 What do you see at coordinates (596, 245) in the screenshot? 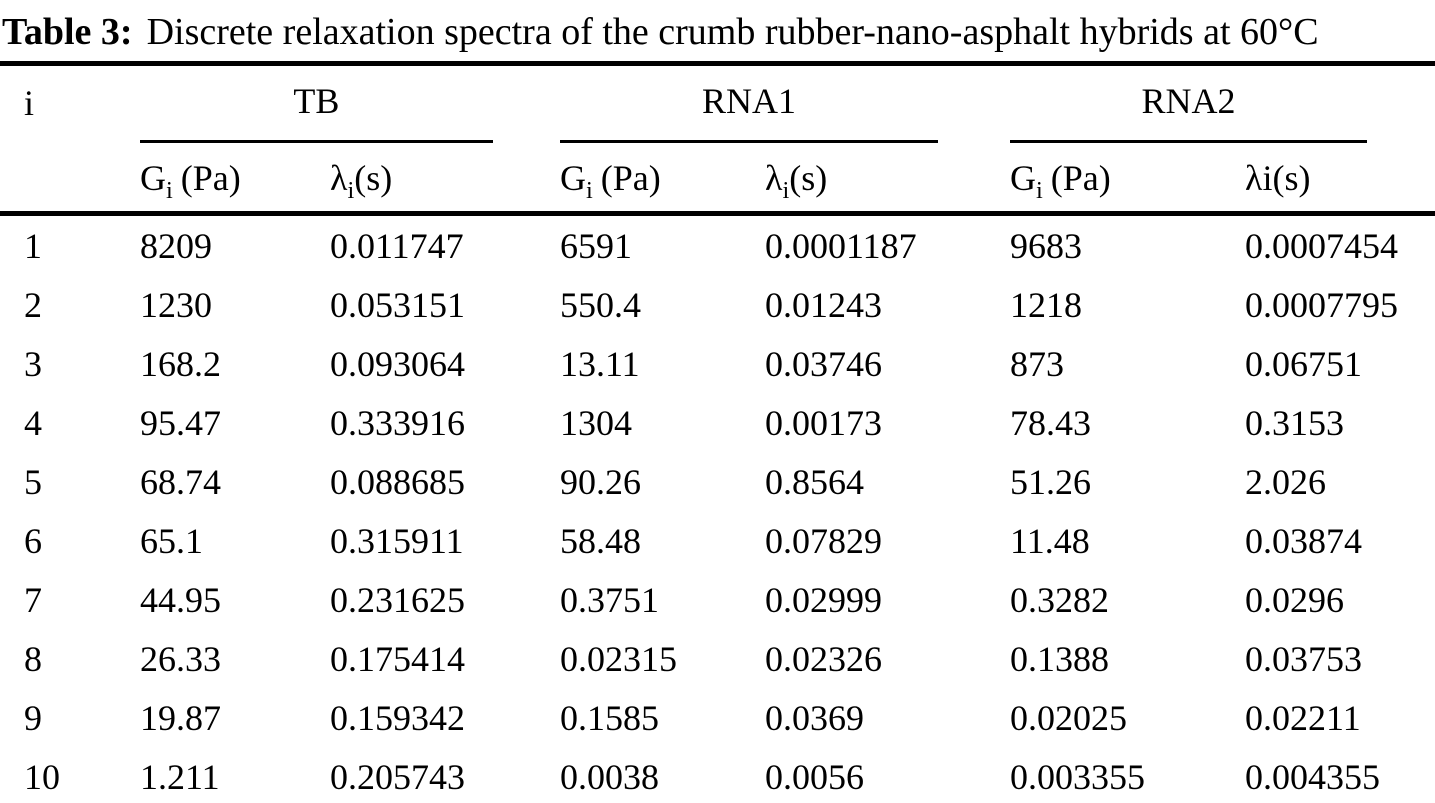
I see `cell-rna1-gi: 6591` at bounding box center [596, 245].